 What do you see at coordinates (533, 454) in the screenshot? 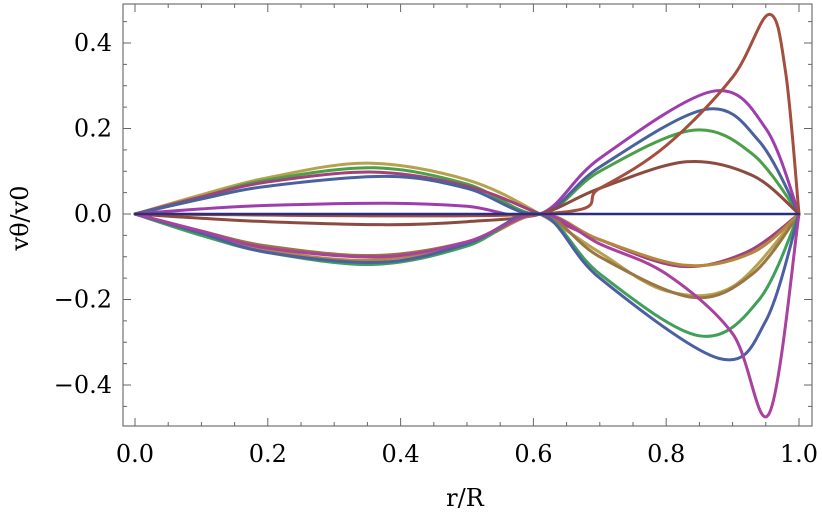
I see `x-tick-label: 0.6` at bounding box center [533, 454].